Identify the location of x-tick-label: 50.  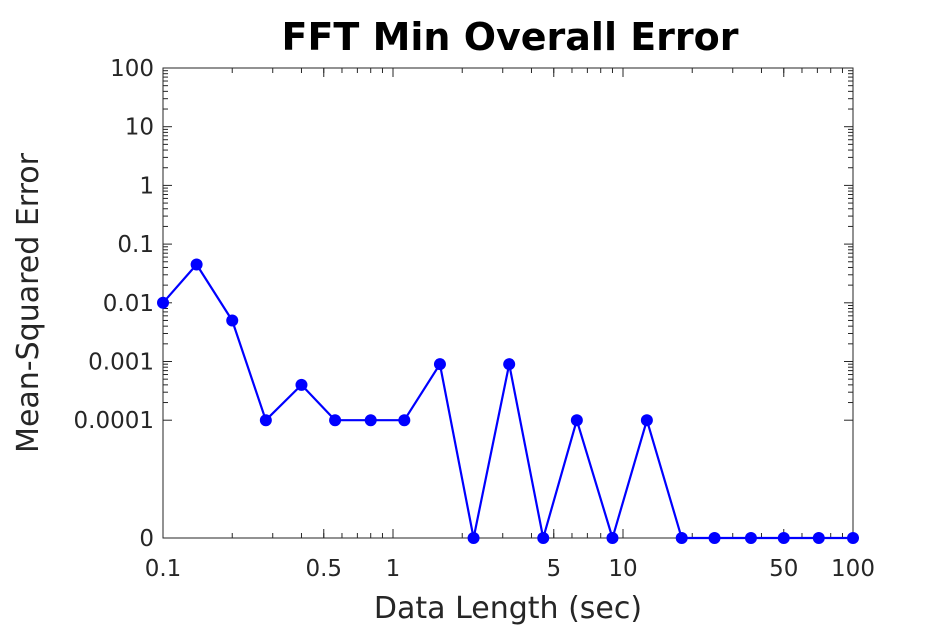
(783, 569).